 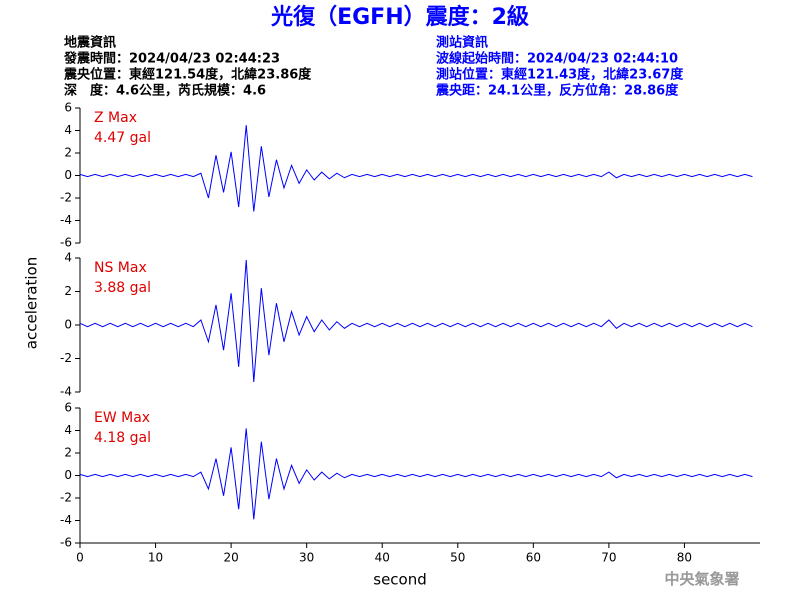 I want to click on peak-label: 4.47 gal, so click(x=122, y=138).